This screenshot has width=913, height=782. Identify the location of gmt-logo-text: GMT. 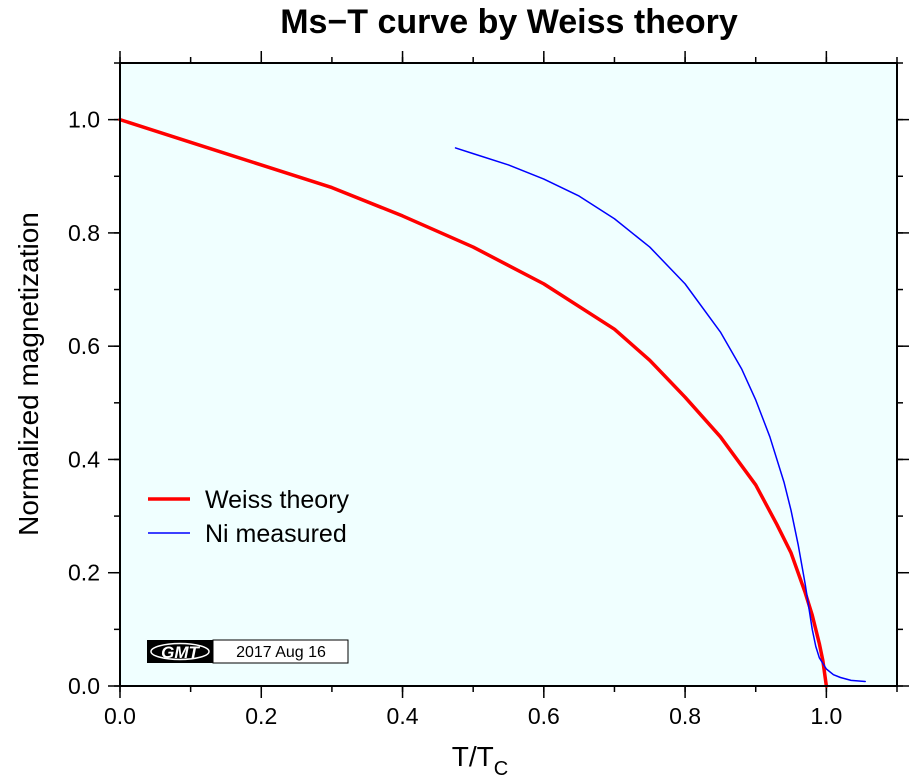
(180, 652).